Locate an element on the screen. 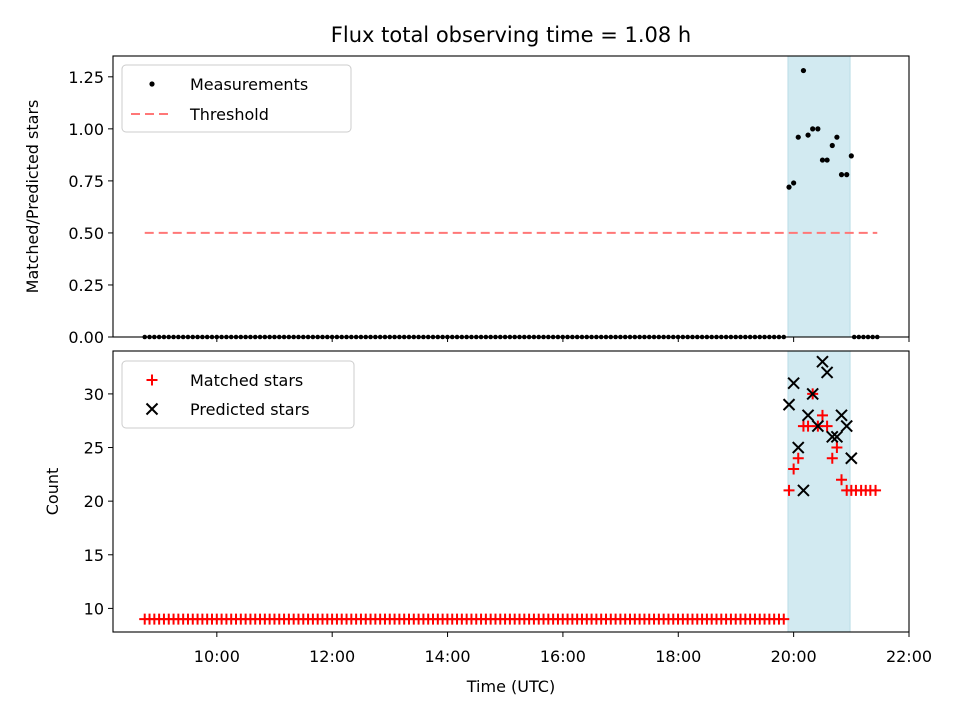  legend-matched-marker is located at coordinates (152, 380).